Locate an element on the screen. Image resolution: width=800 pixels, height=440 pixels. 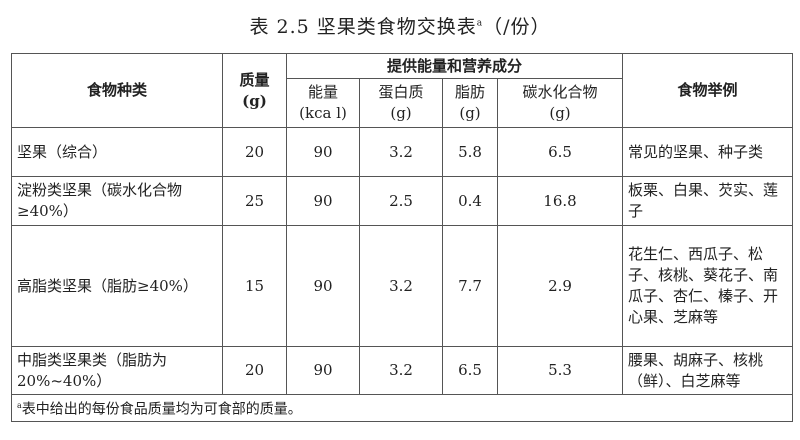
cell-fat: 7.7 is located at coordinates (470, 286).